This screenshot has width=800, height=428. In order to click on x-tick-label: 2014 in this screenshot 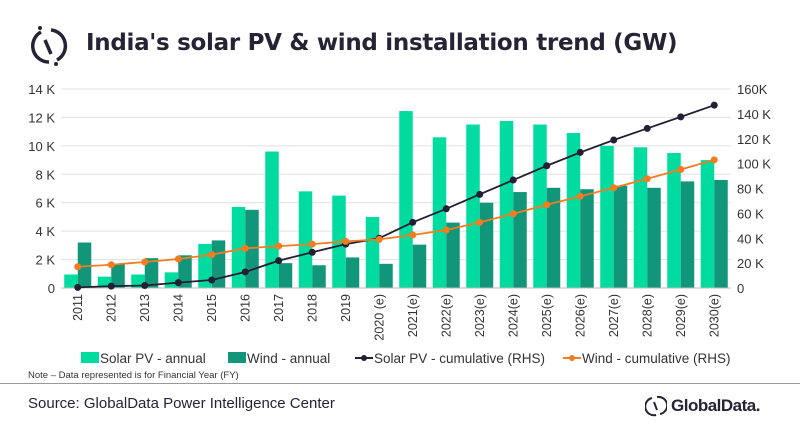, I will do `click(178, 308)`.